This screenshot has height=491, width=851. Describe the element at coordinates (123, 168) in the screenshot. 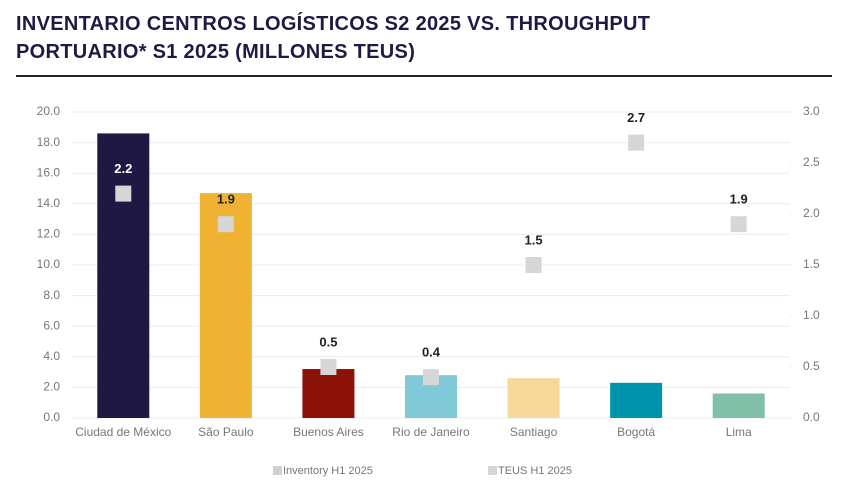

I see `data-label: 2.2` at that location.